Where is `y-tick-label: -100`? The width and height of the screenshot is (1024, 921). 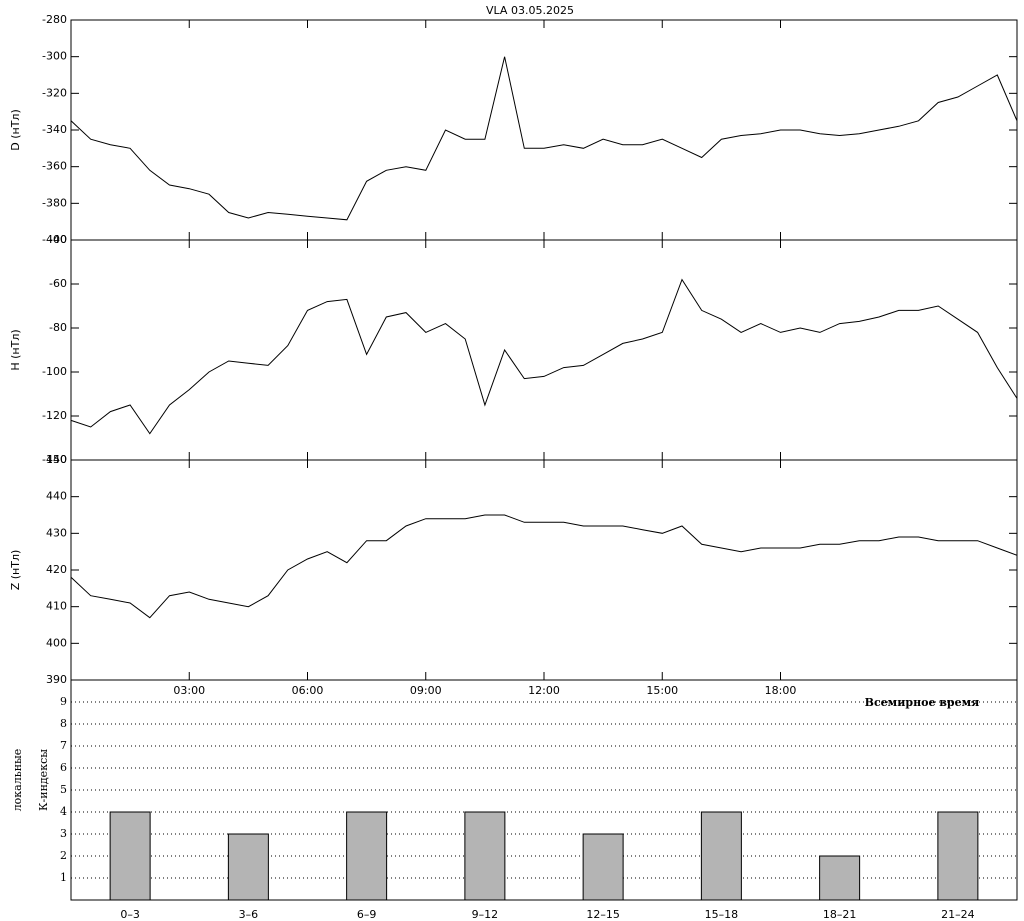 y-tick-label: -100 is located at coordinates (54, 371).